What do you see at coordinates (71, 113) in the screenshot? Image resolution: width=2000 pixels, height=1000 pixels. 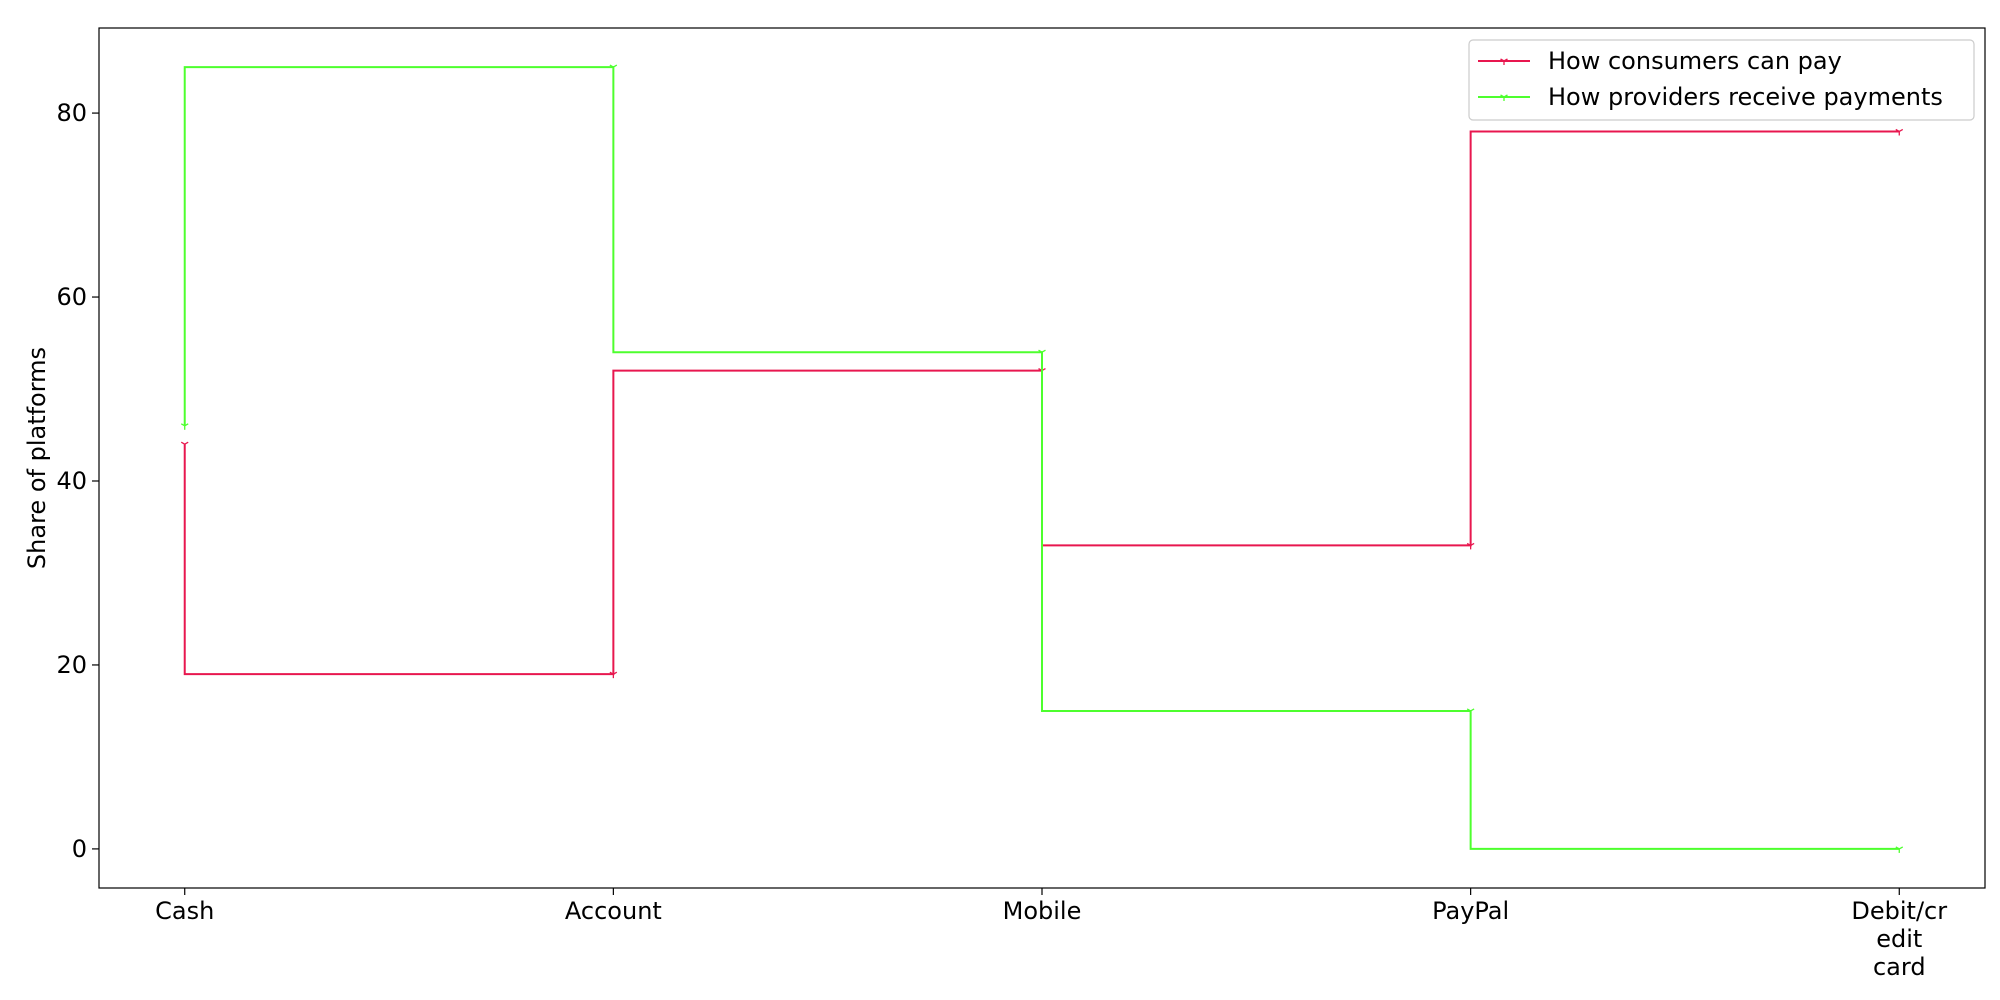 I see `y-tick-label: 80` at bounding box center [71, 113].